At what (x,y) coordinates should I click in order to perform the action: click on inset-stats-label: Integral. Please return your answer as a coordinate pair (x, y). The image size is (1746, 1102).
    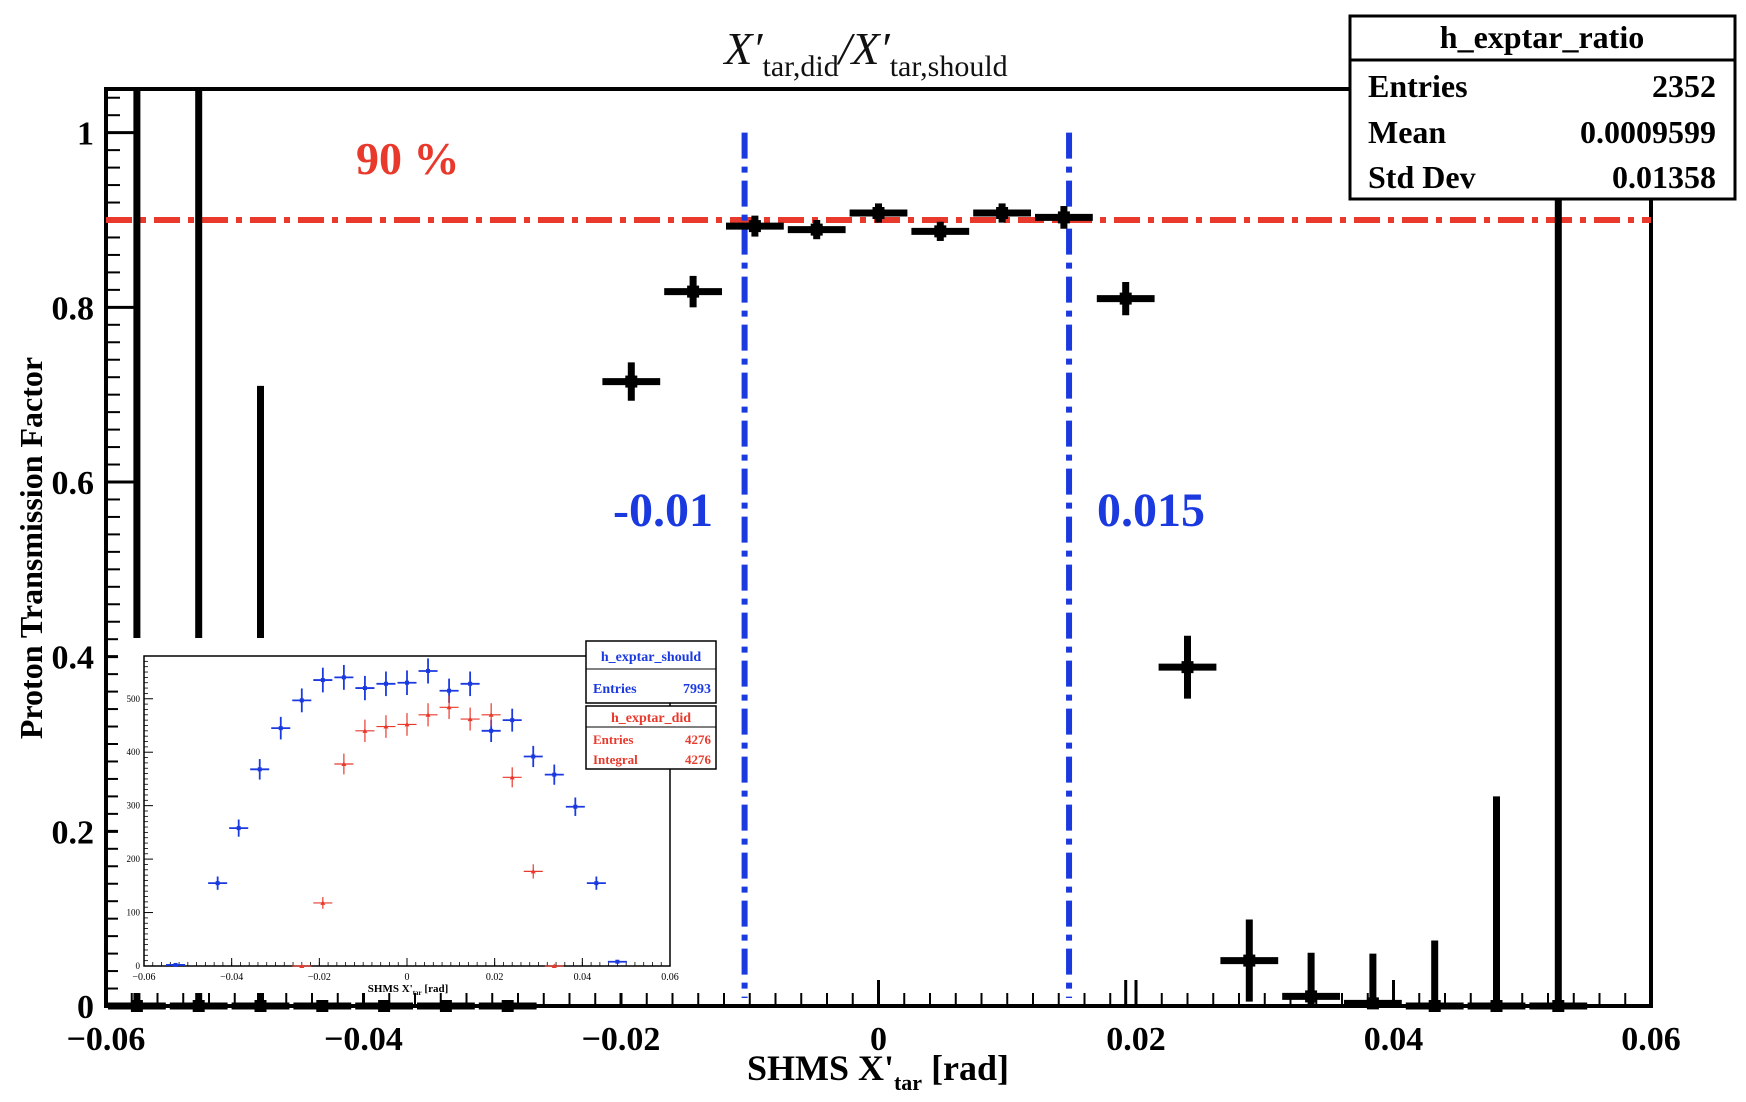
    Looking at the image, I should click on (615, 759).